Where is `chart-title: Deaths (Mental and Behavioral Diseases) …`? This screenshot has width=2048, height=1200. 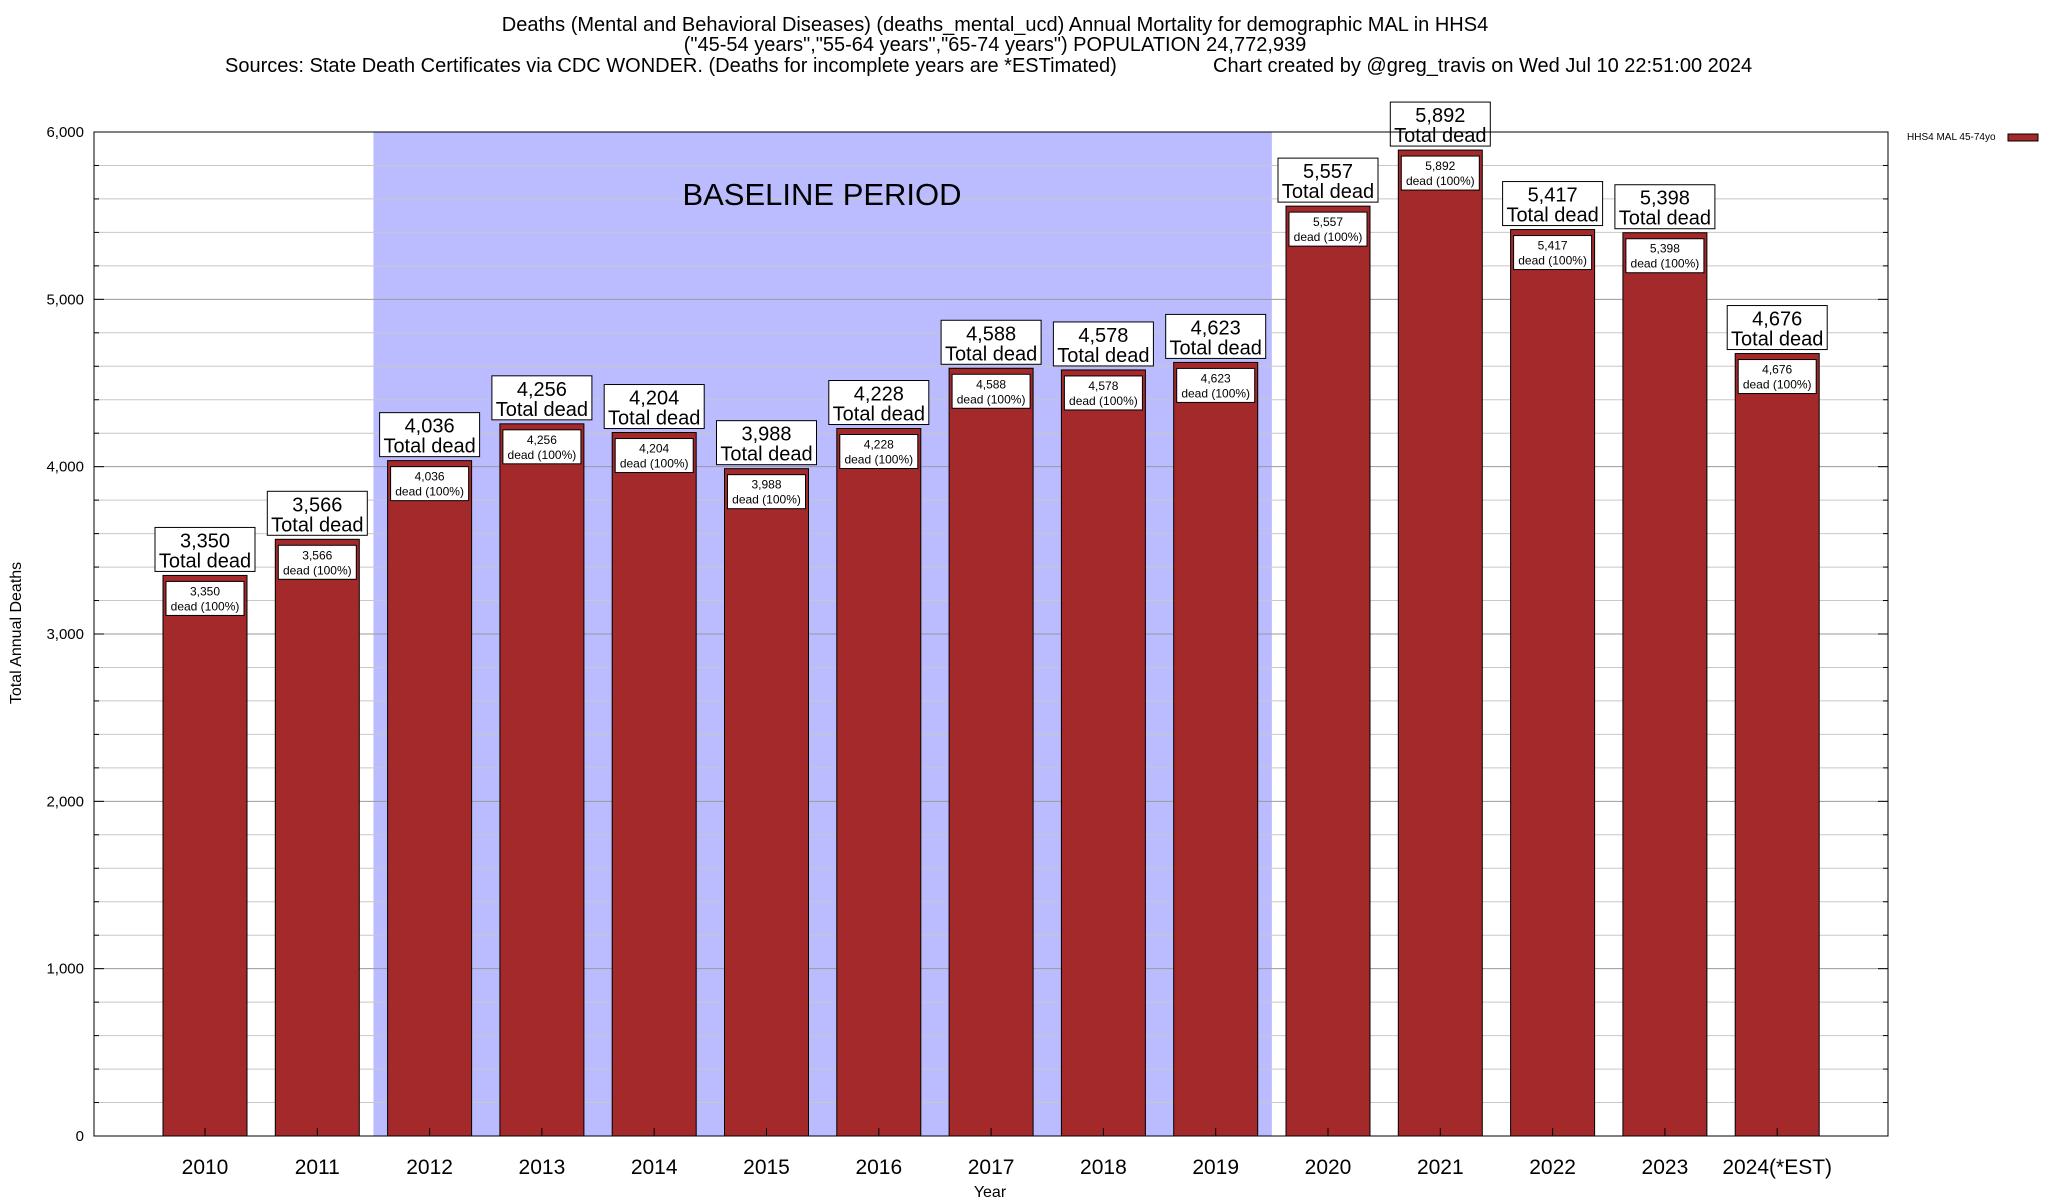
chart-title: Deaths (Mental and Behavioral Diseases) … is located at coordinates (988, 45).